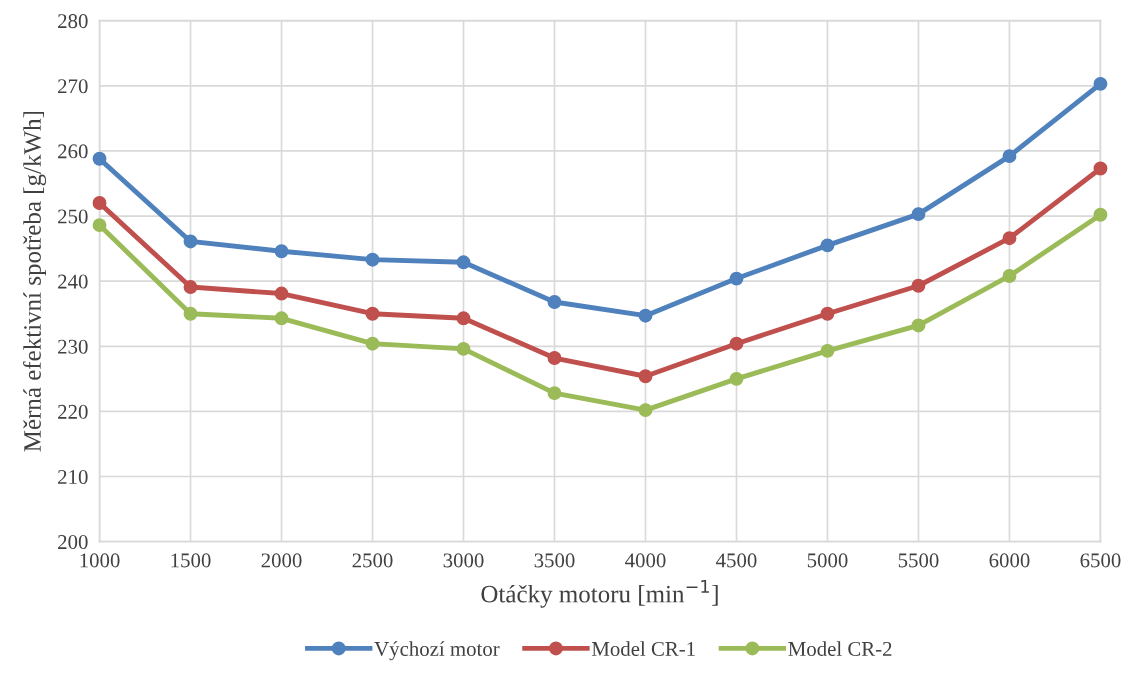  Describe the element at coordinates (827, 560) in the screenshot. I see `x-tick-label: 5000` at that location.